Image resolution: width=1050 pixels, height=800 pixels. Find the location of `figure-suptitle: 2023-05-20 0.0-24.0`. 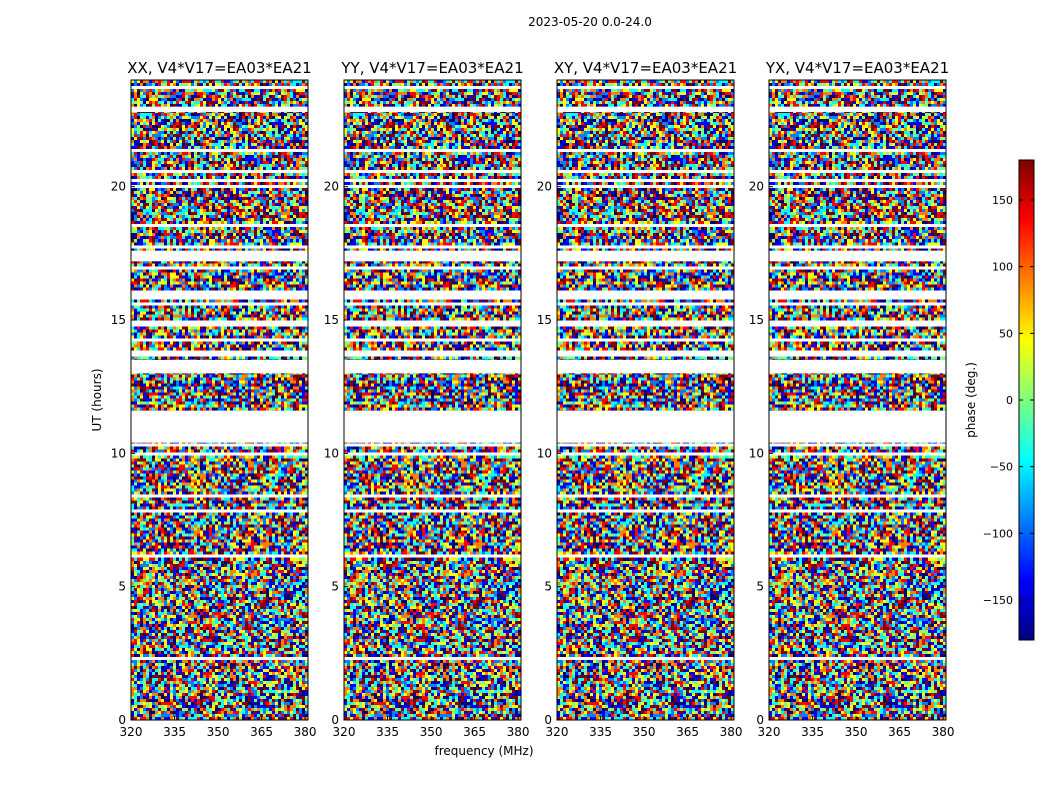

figure-suptitle: 2023-05-20 0.0-24.0 is located at coordinates (590, 22).